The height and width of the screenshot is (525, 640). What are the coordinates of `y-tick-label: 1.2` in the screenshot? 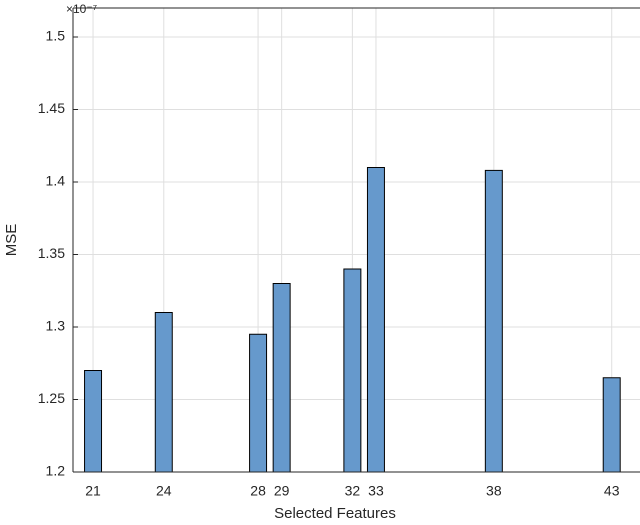 It's located at (56, 471).